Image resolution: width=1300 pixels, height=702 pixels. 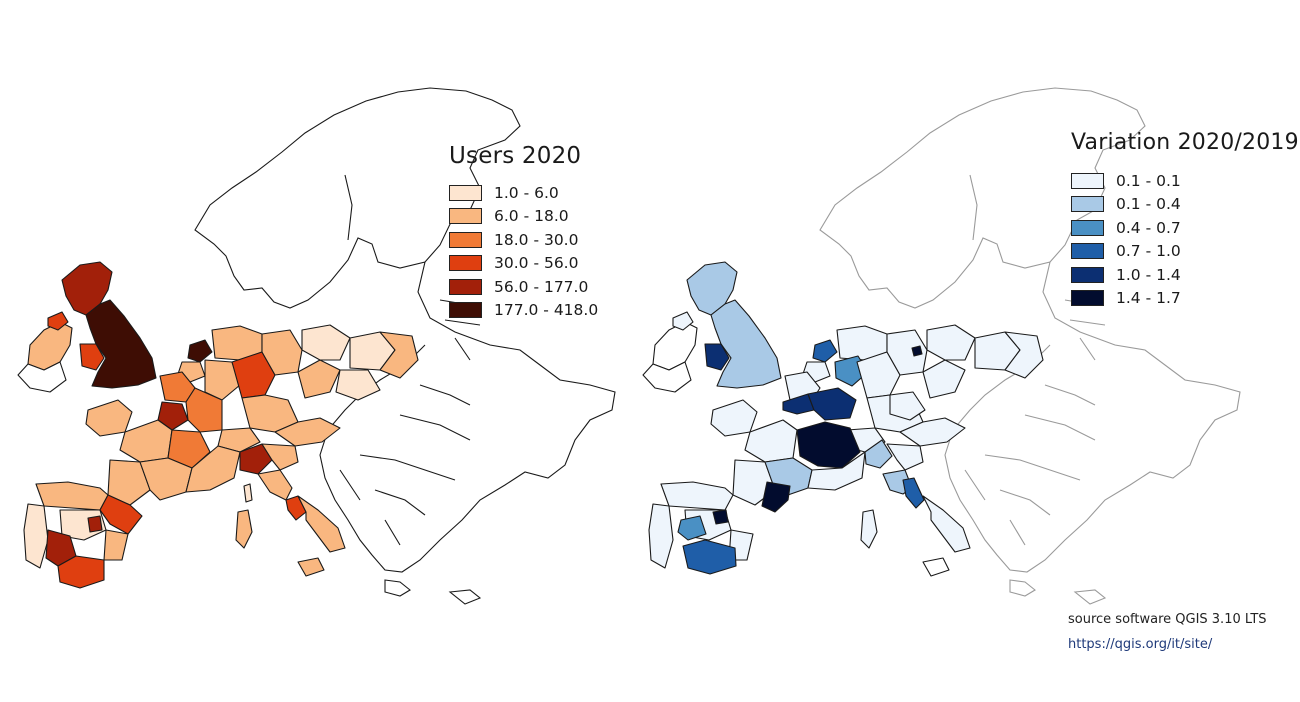 What do you see at coordinates (1148, 274) in the screenshot?
I see `legend-label: 1.0 - 1.4` at bounding box center [1148, 274].